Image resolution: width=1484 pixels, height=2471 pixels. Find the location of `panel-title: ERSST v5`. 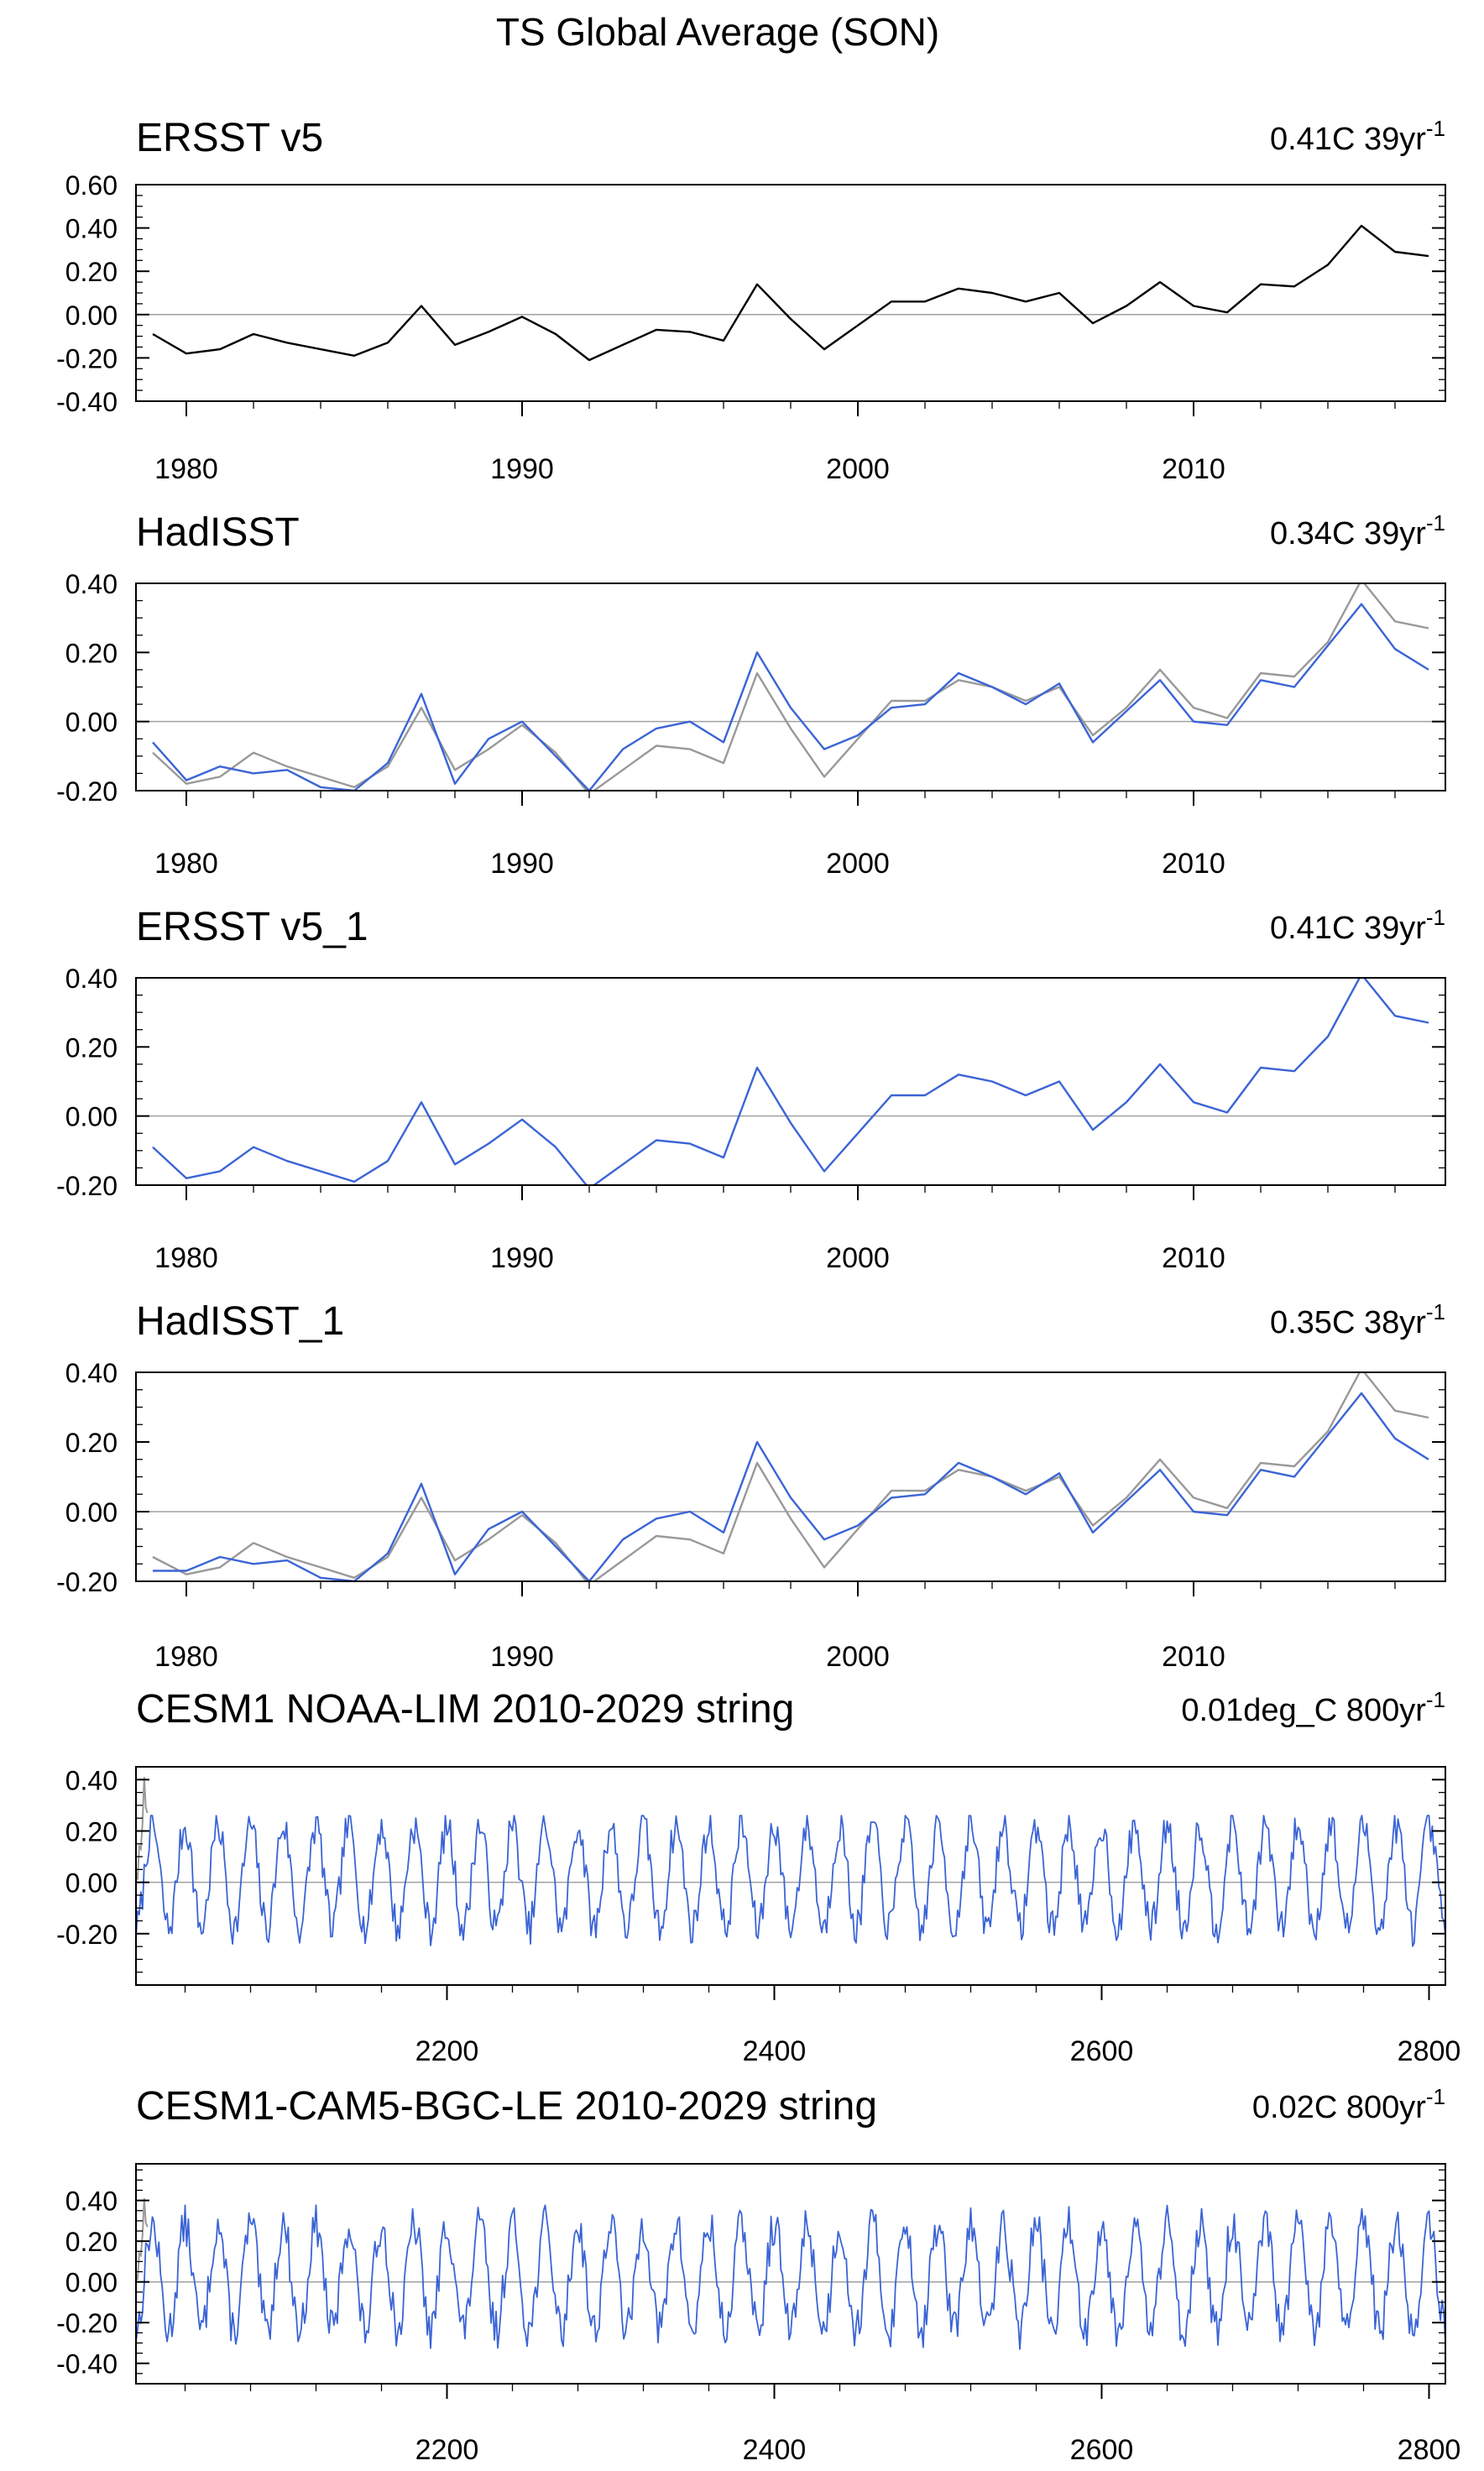

panel-title: ERSST v5 is located at coordinates (229, 138).